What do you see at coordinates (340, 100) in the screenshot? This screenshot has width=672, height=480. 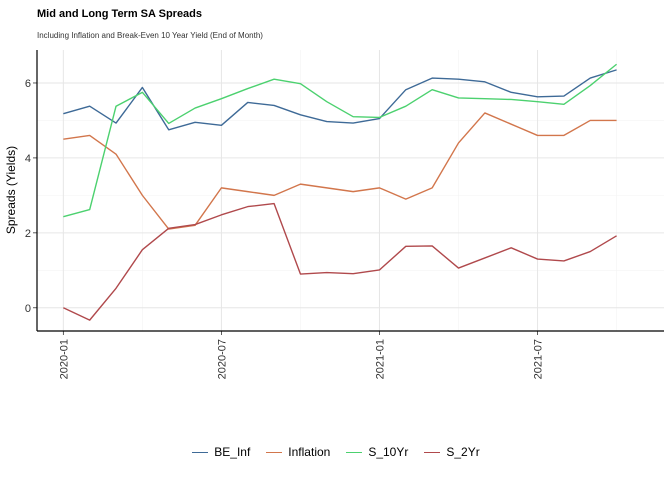 I see `series-line-be-inf` at bounding box center [340, 100].